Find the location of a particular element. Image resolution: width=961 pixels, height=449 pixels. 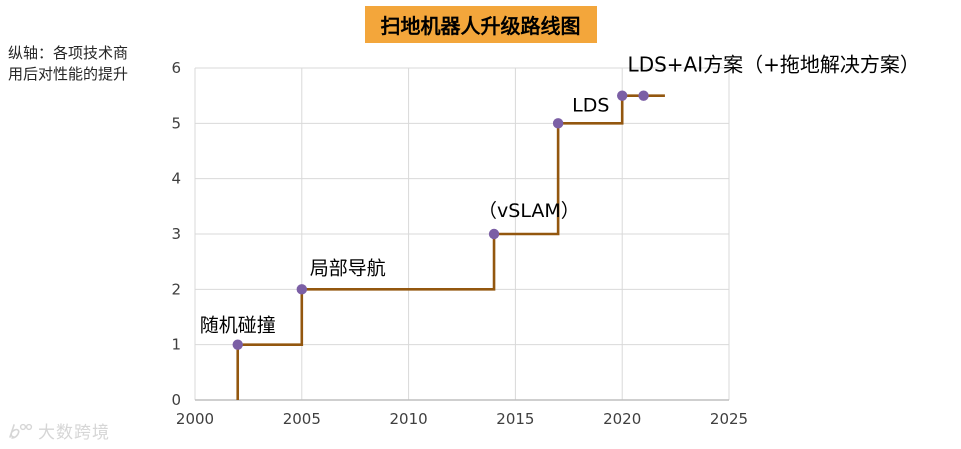

watermark-logo-icon is located at coordinates (21, 431).